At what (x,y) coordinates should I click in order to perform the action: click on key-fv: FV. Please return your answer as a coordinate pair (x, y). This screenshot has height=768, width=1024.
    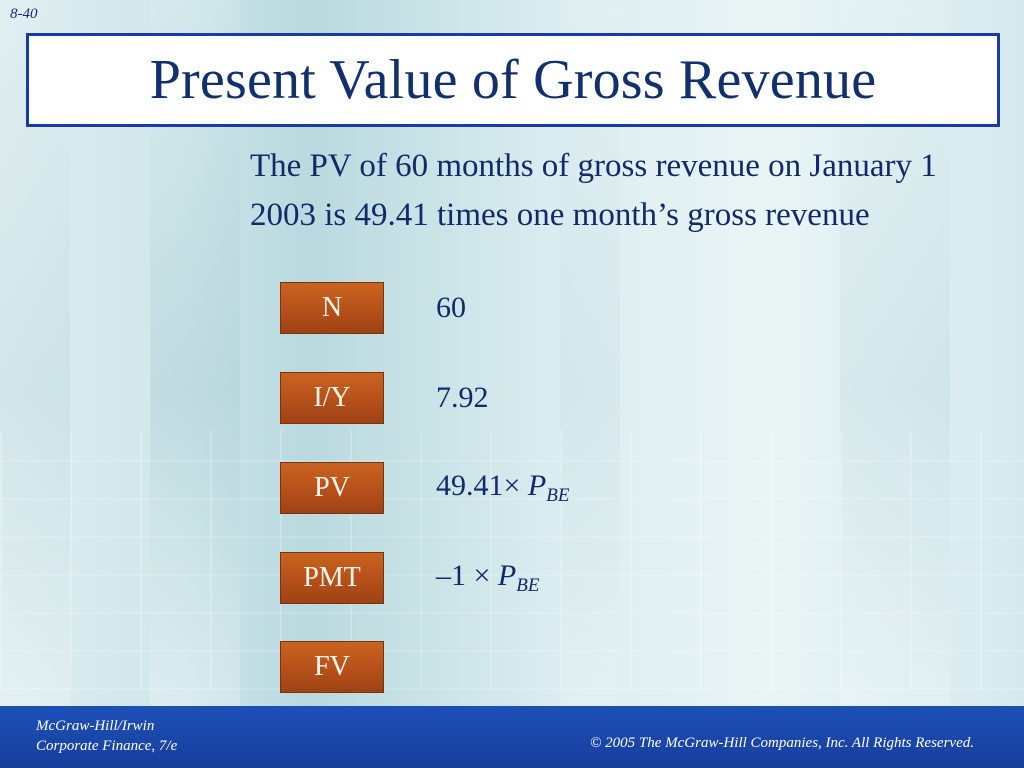
    Looking at the image, I should click on (332, 667).